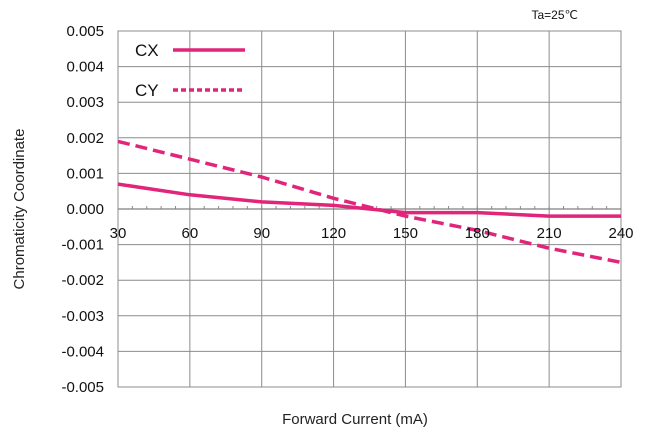 The image size is (651, 437). I want to click on x-tick-label: 210, so click(549, 233).